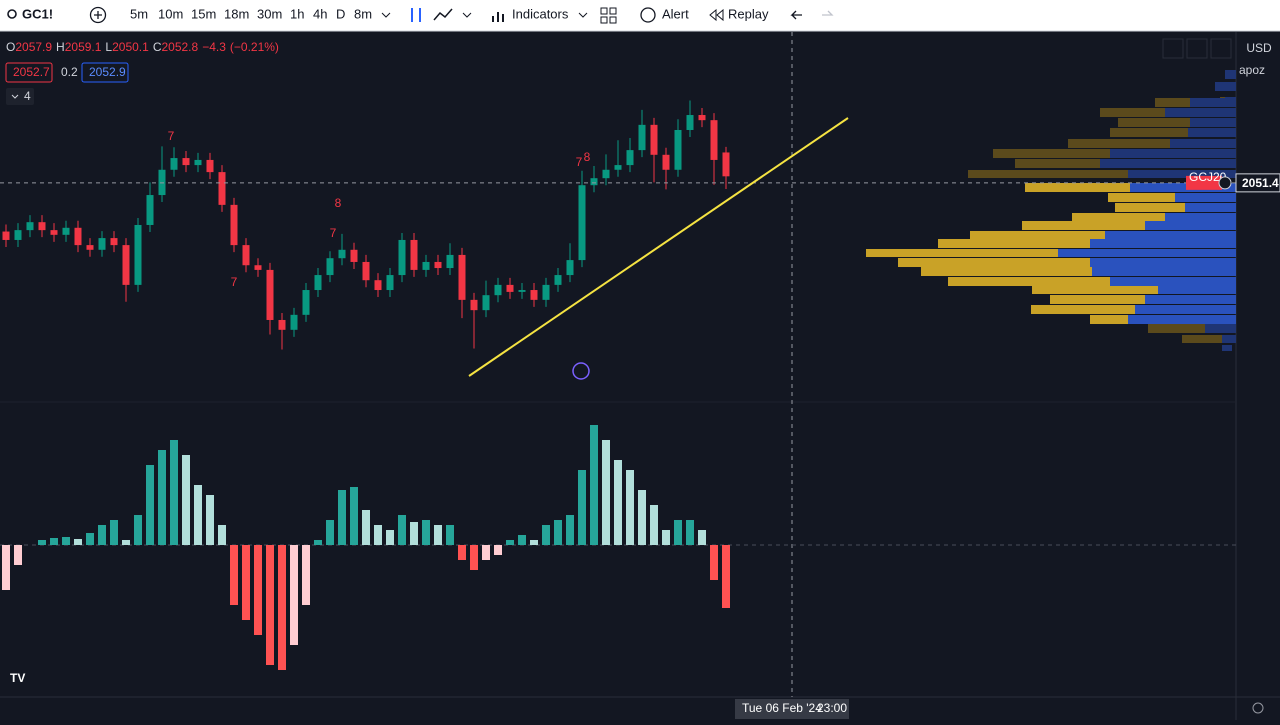 This screenshot has height=725, width=1280. I want to click on candle-type, so click(416, 15).